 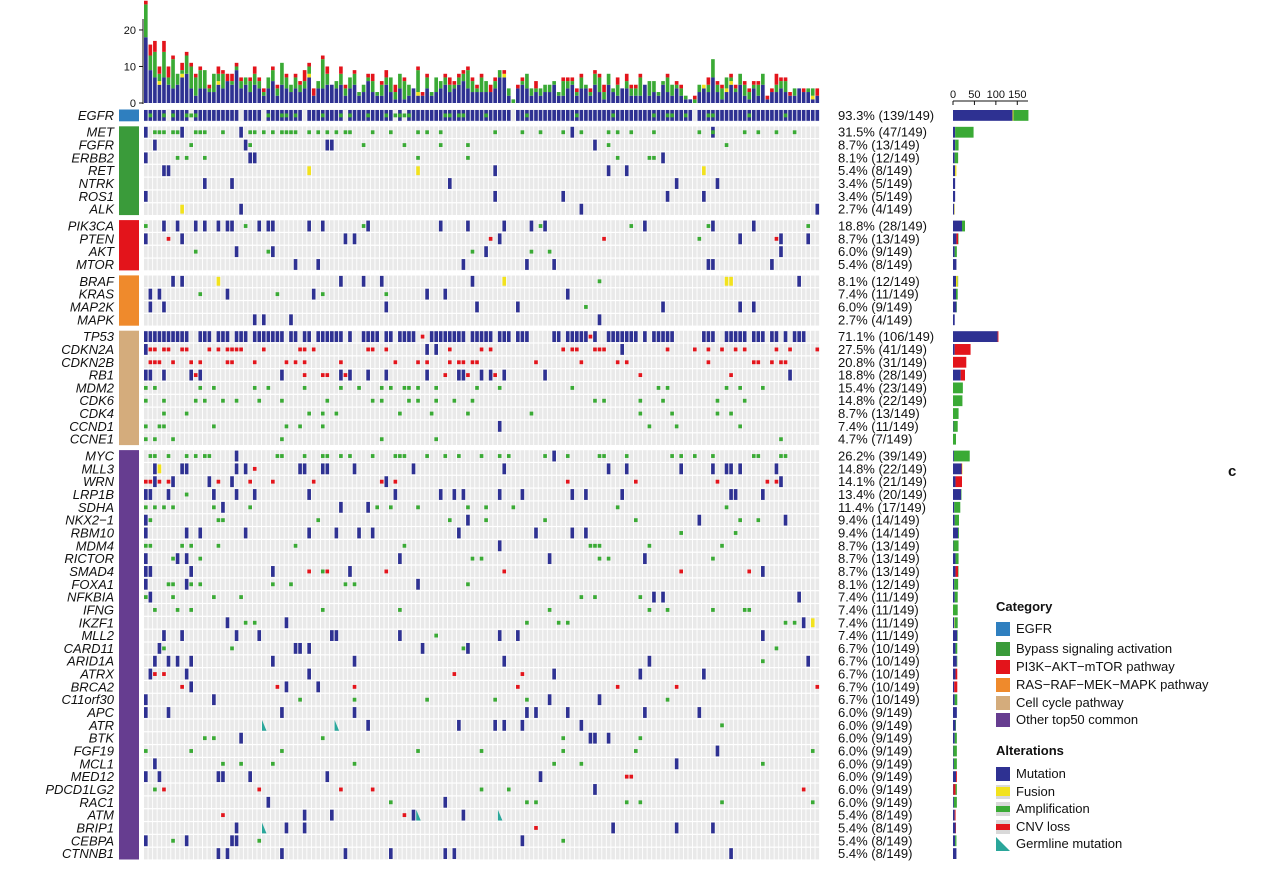 I want to click on top-axis-tick-label: 20, so click(x=130, y=31).